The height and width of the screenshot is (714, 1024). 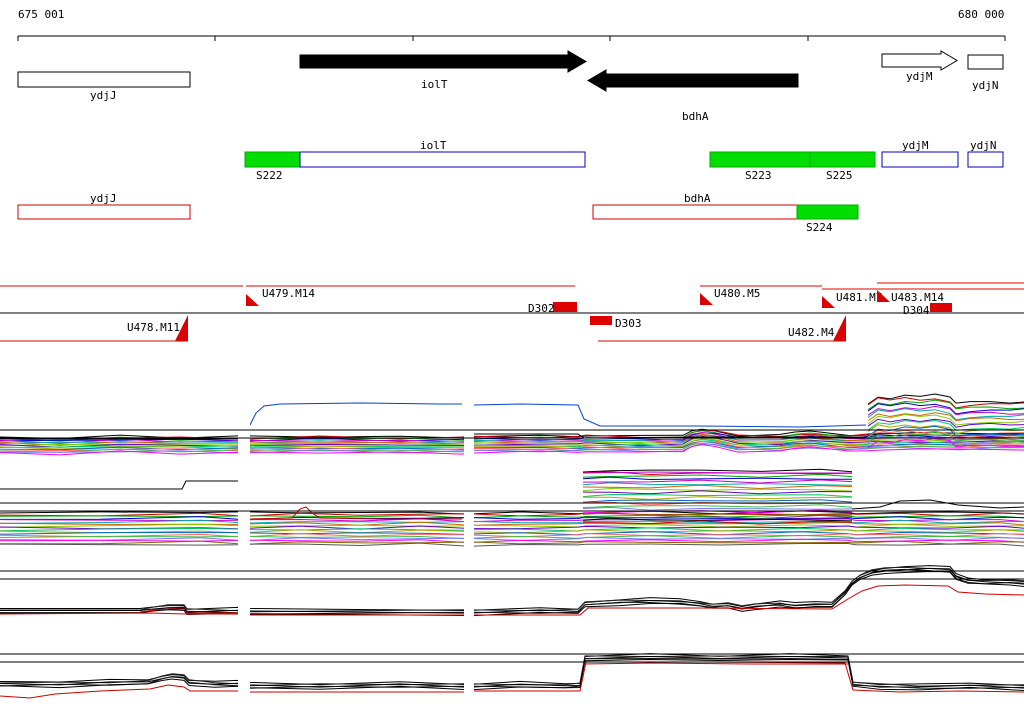 I want to click on feature-ydjN, so click(x=985, y=159).